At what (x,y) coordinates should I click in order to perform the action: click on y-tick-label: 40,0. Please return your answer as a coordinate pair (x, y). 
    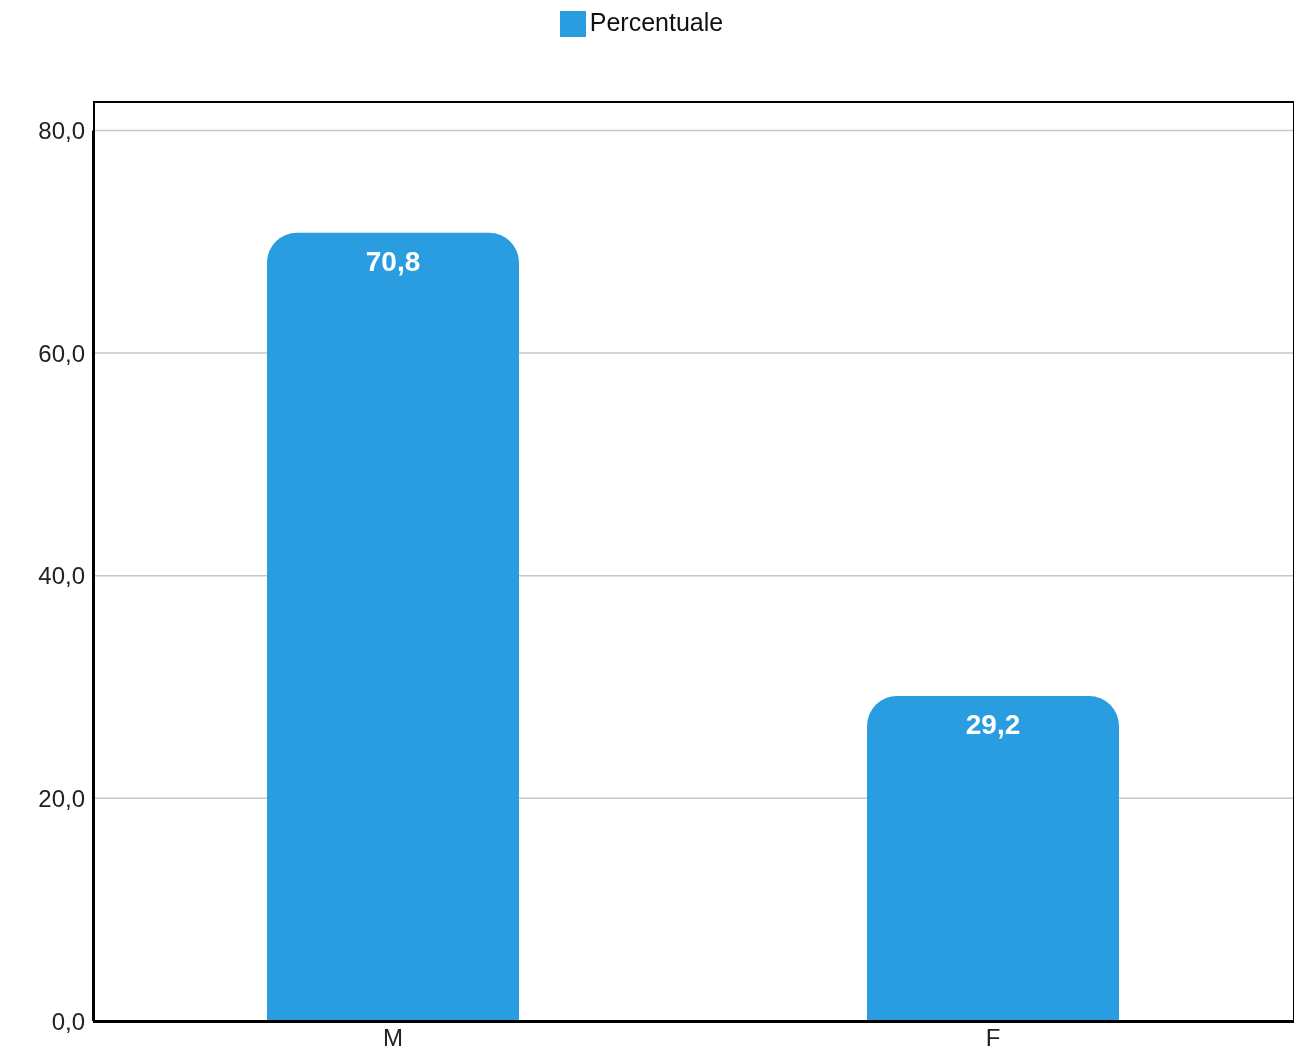
    Looking at the image, I should click on (61, 576).